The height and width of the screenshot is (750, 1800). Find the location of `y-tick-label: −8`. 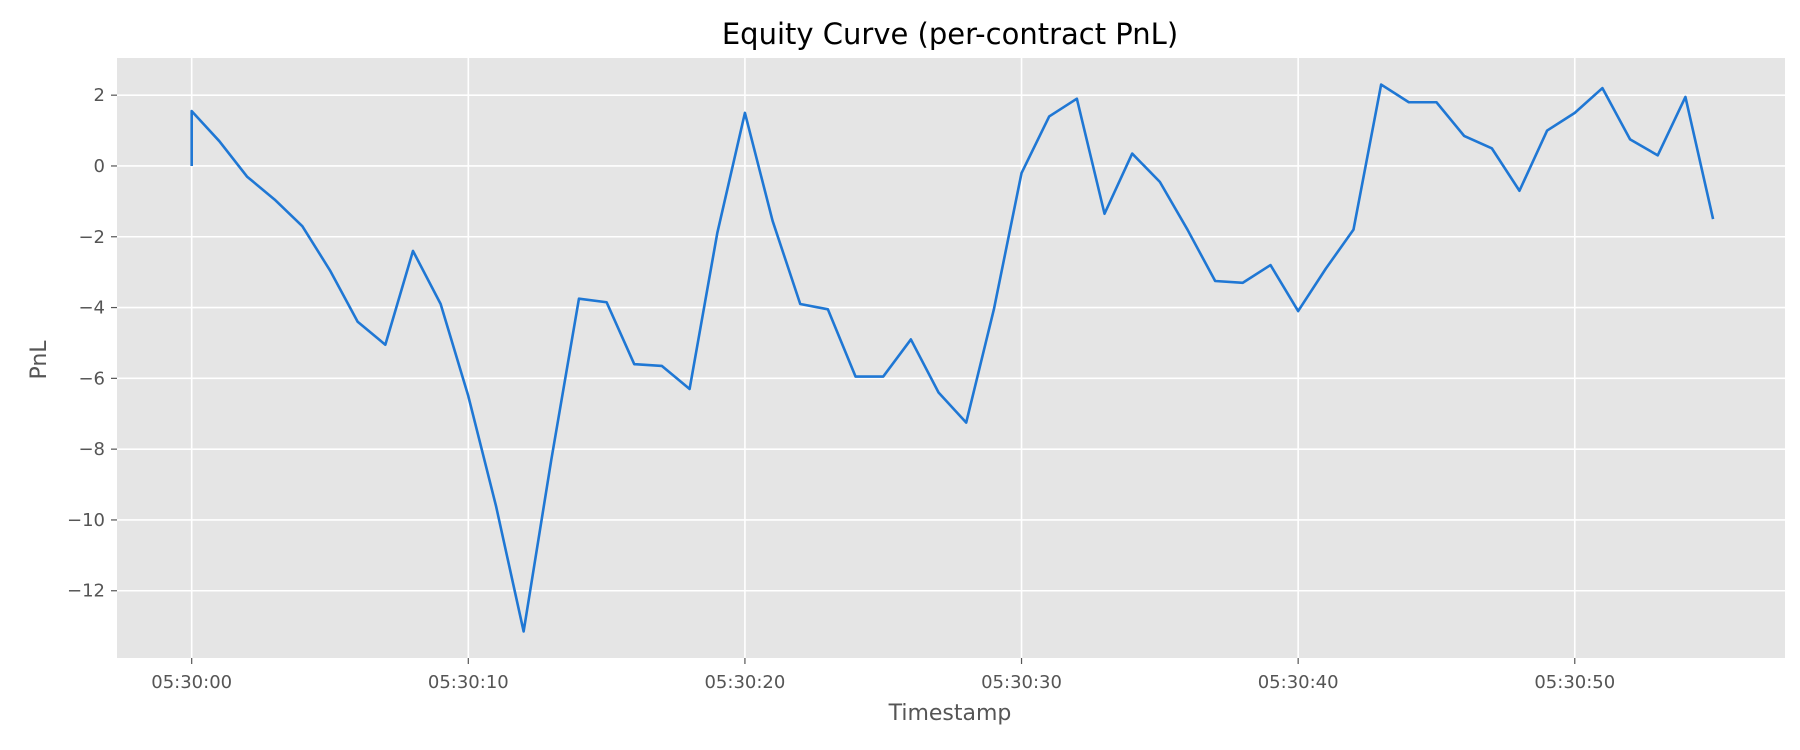

y-tick-label: −8 is located at coordinates (91, 449).